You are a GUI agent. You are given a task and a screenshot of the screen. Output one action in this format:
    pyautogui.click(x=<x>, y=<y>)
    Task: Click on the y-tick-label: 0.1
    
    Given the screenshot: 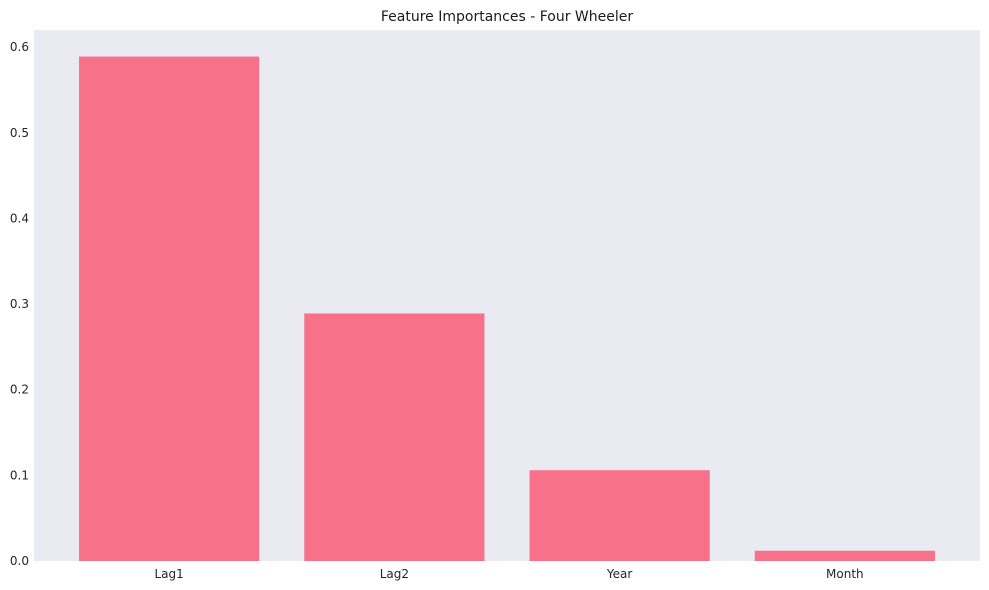 What is the action you would take?
    pyautogui.click(x=19, y=475)
    